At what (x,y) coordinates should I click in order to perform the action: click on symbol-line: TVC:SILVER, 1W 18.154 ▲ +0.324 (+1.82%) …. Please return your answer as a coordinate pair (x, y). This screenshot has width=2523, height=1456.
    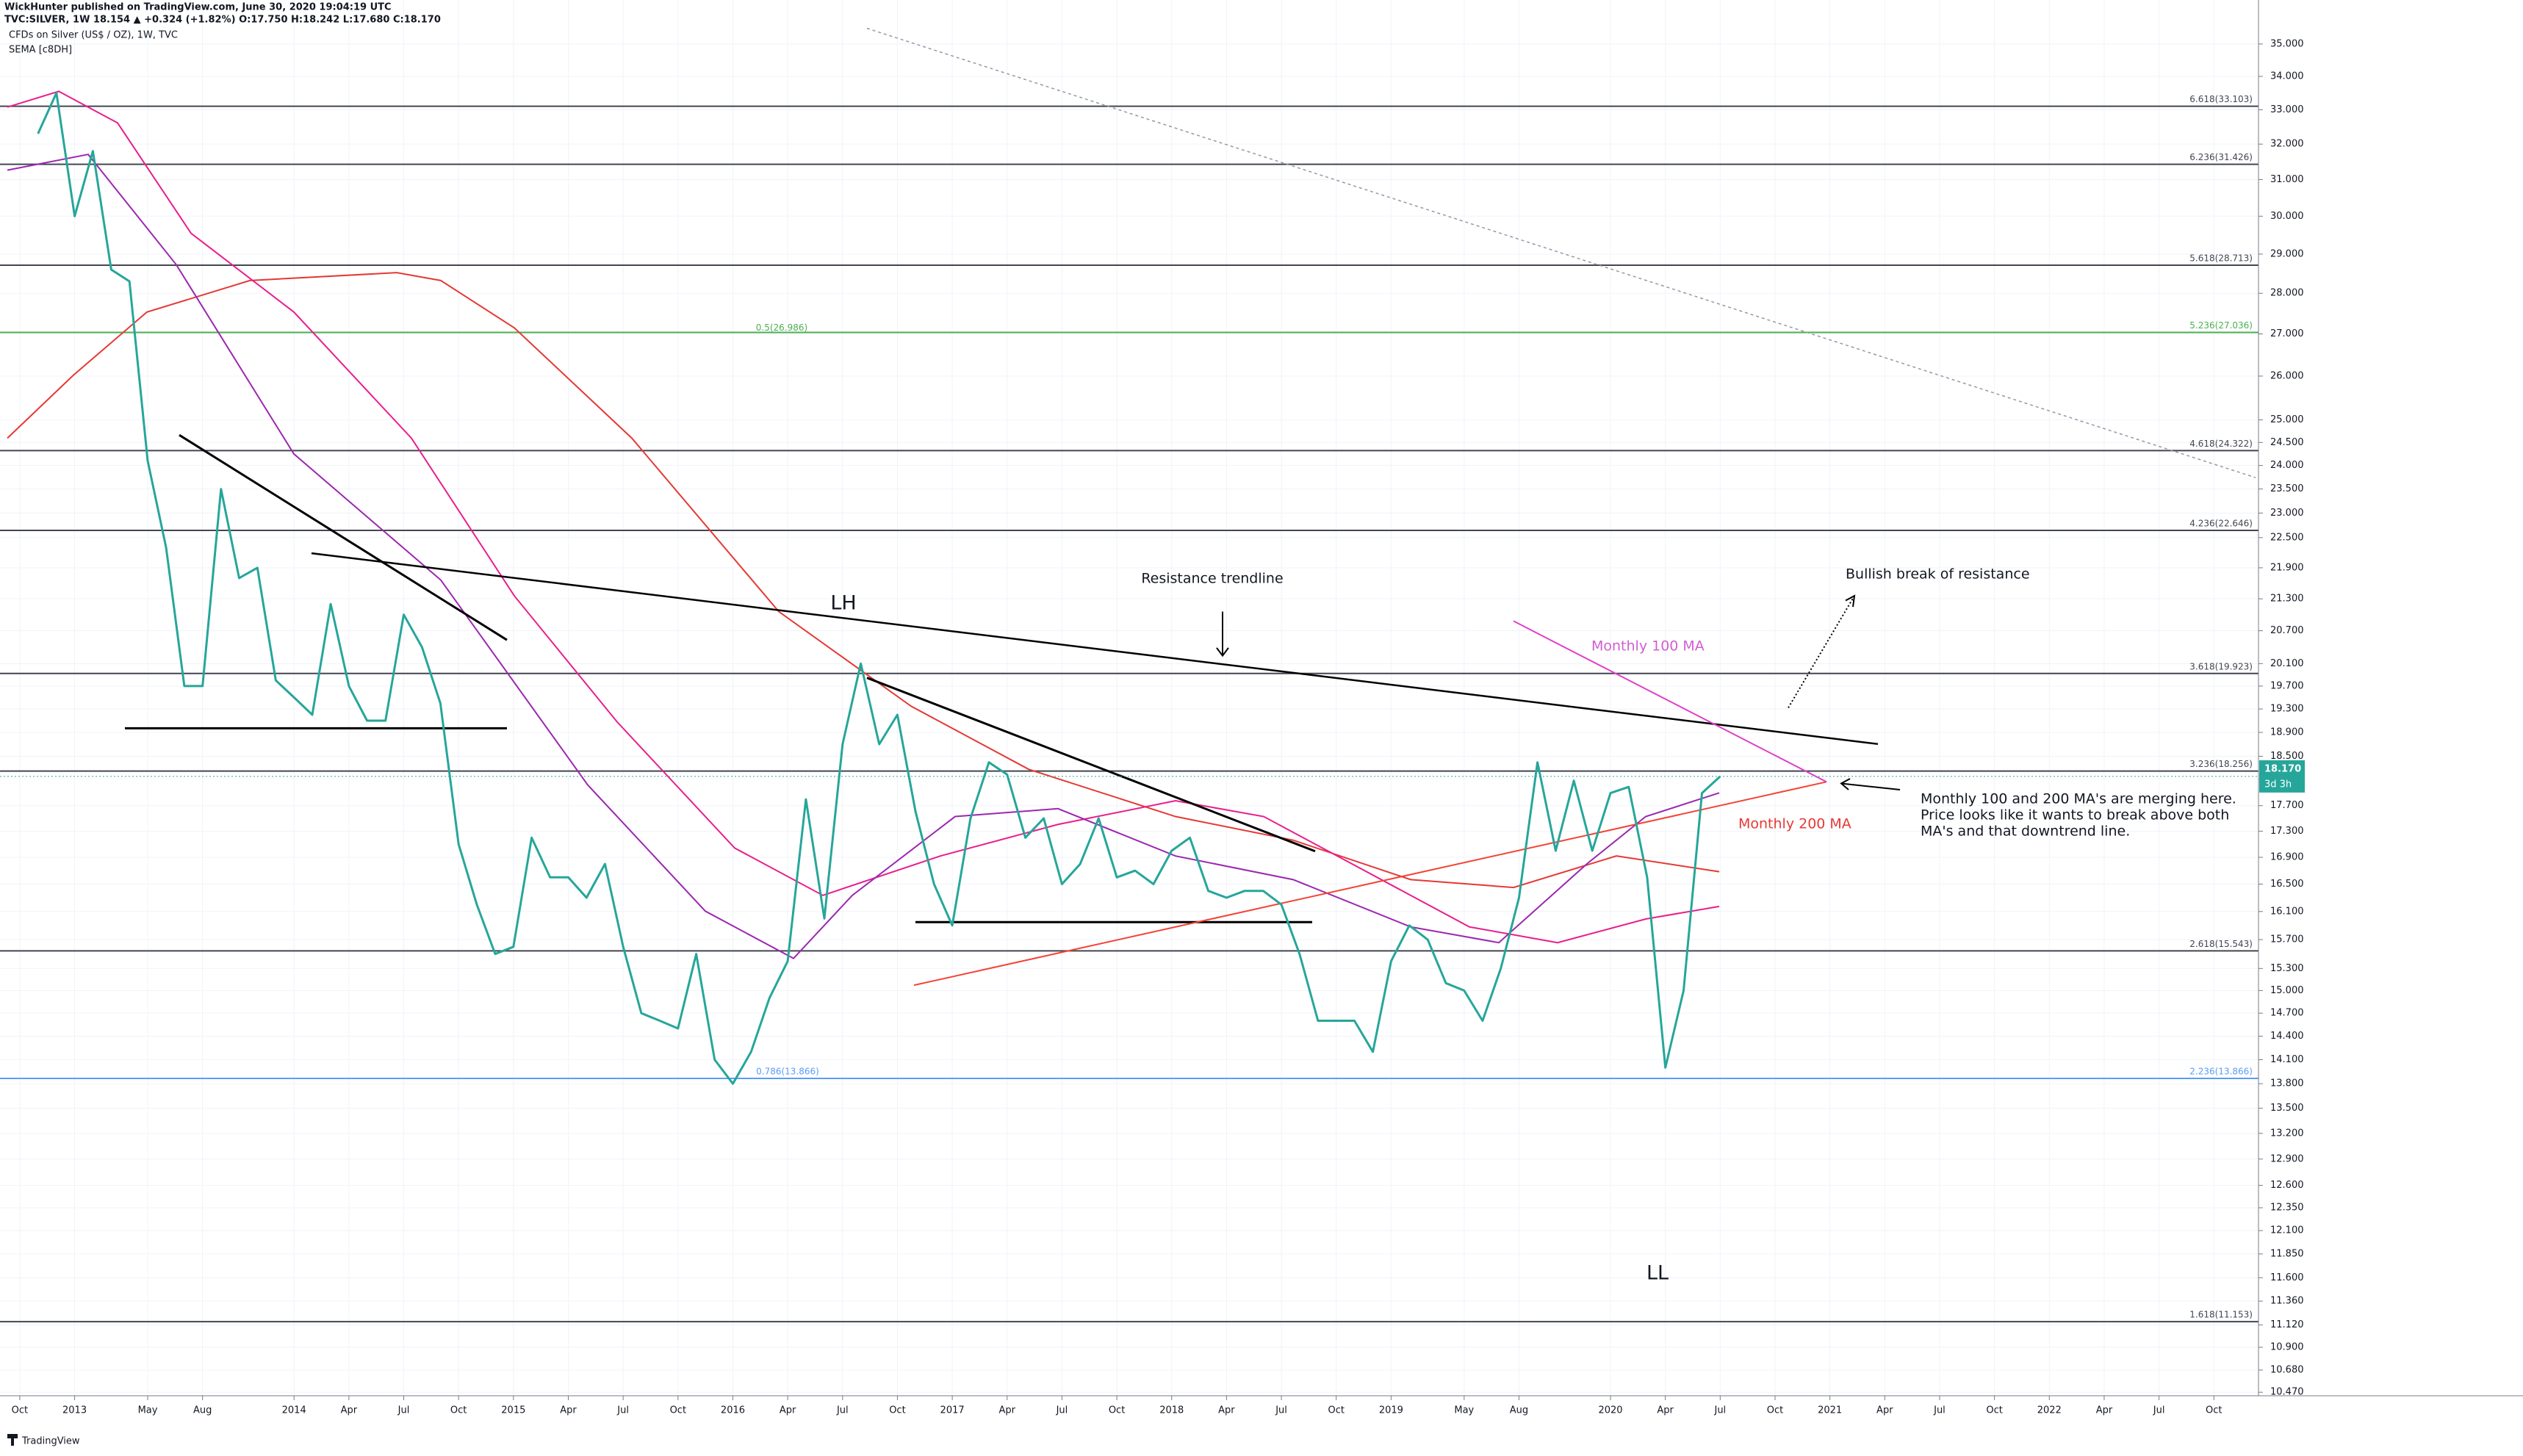
    Looking at the image, I should click on (222, 20).